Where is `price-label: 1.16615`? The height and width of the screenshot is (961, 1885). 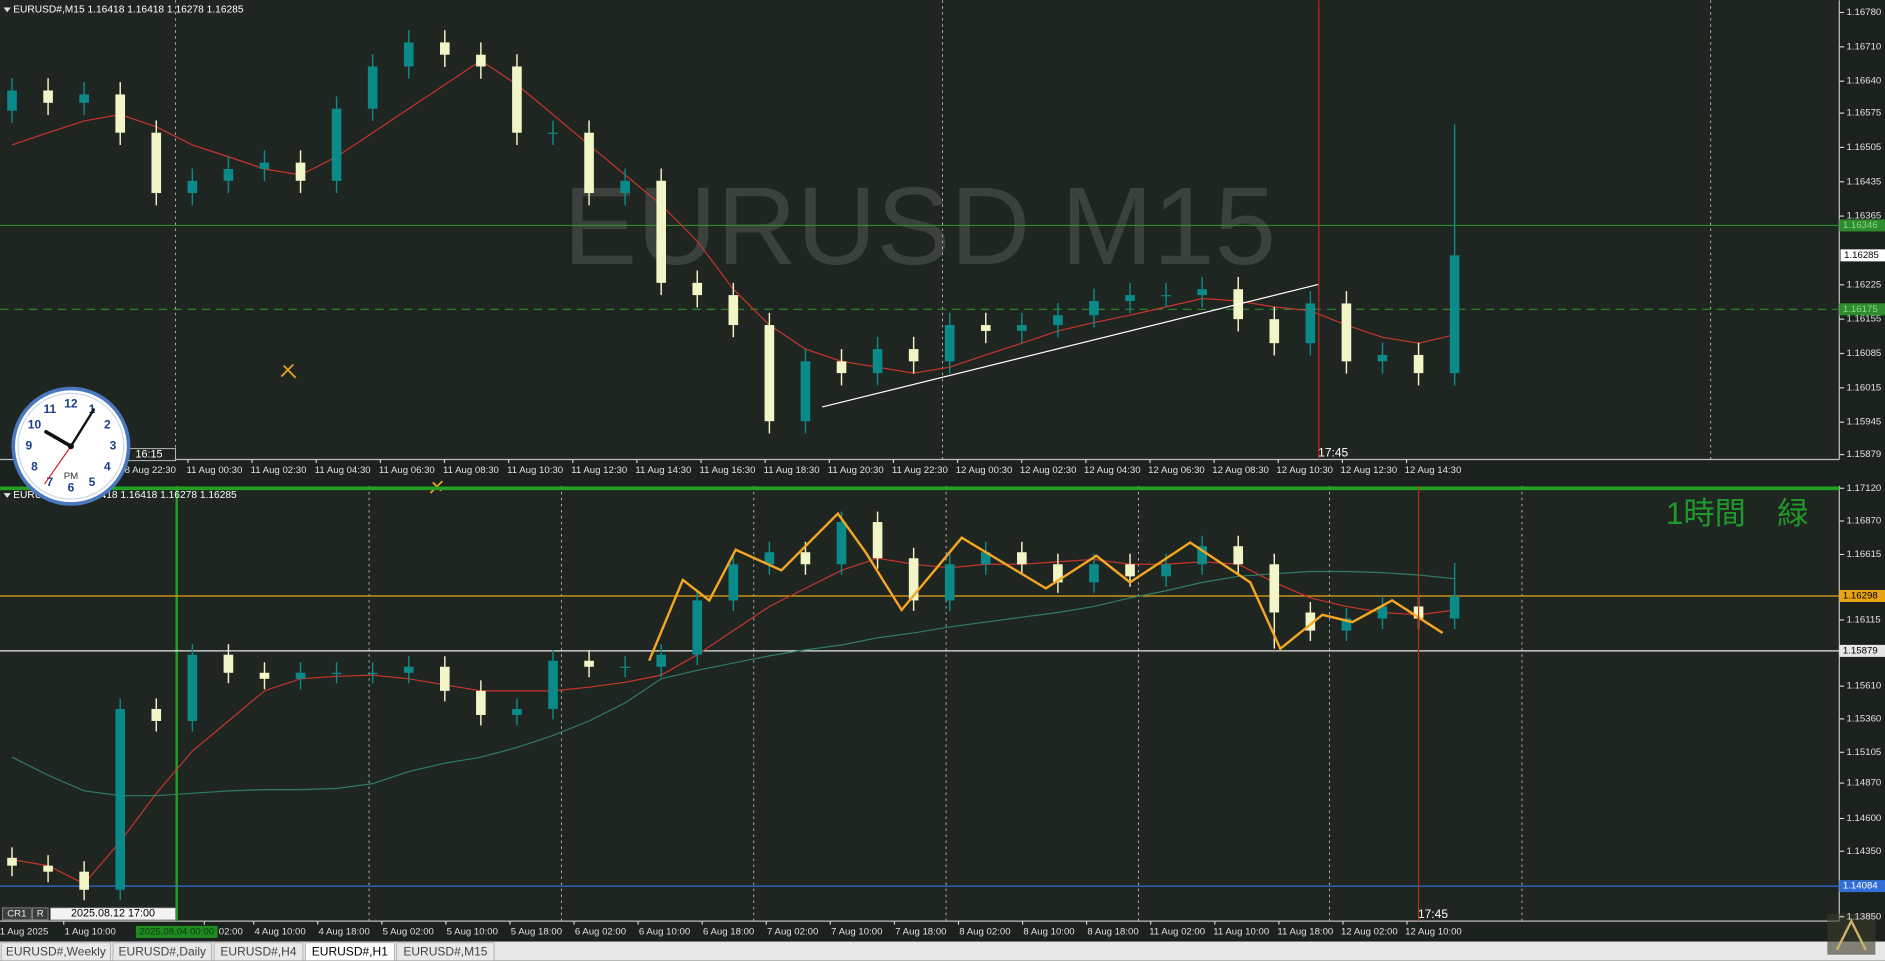 price-label: 1.16615 is located at coordinates (1864, 554).